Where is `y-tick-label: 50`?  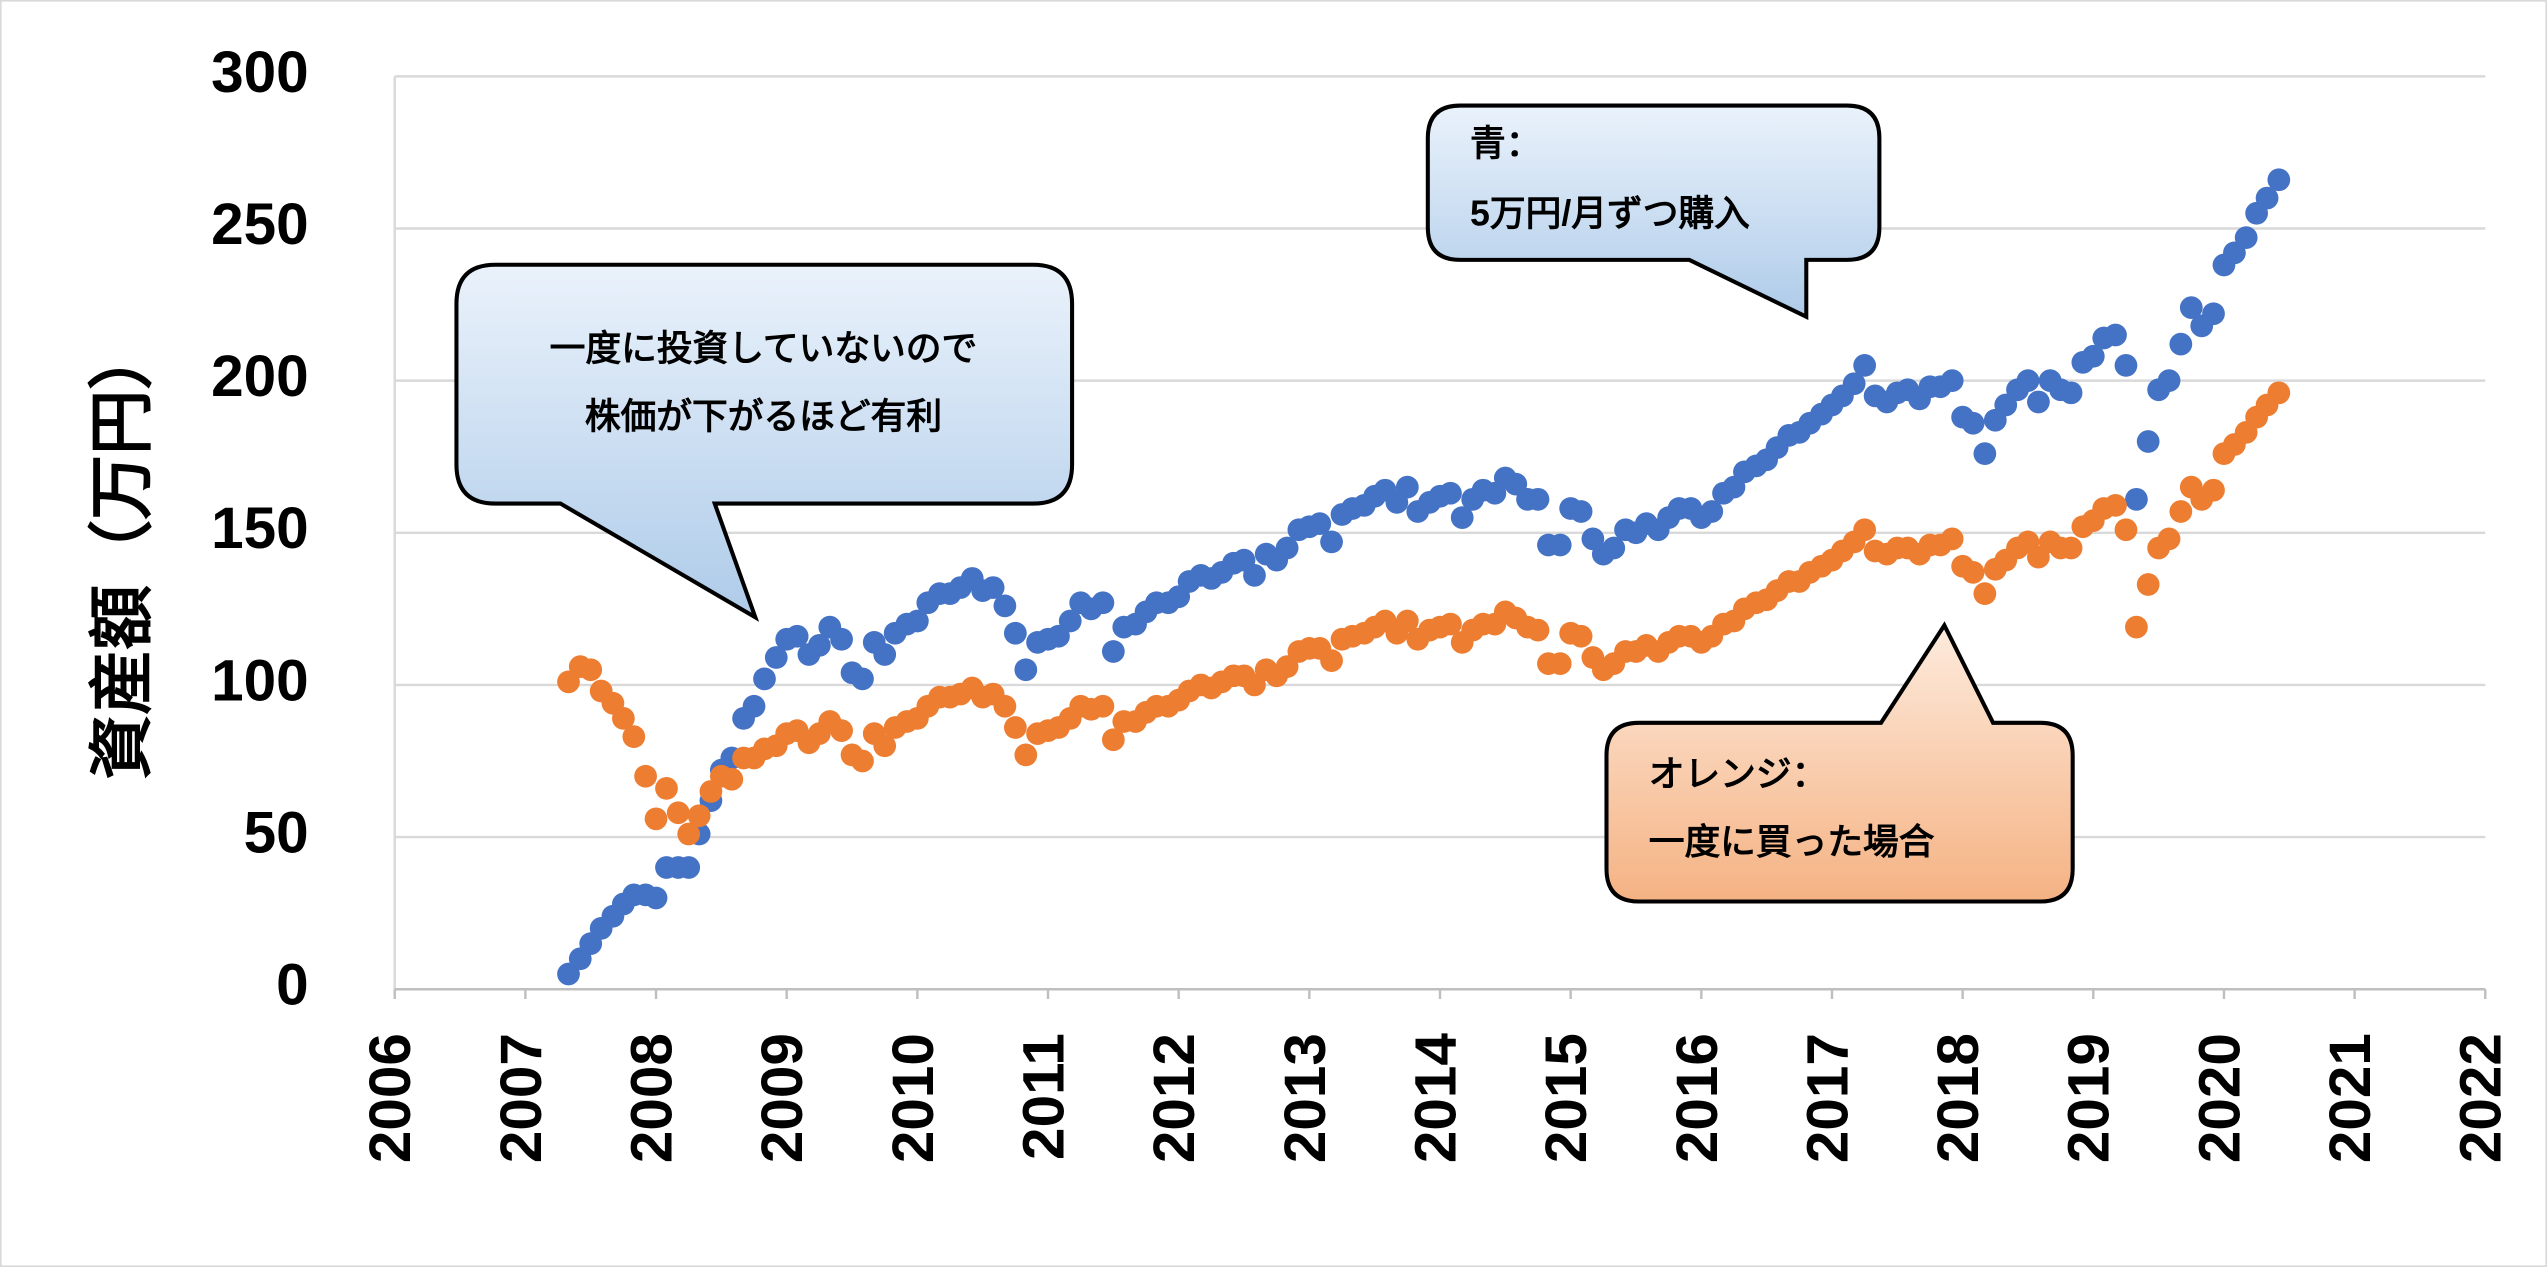 y-tick-label: 50 is located at coordinates (276, 833).